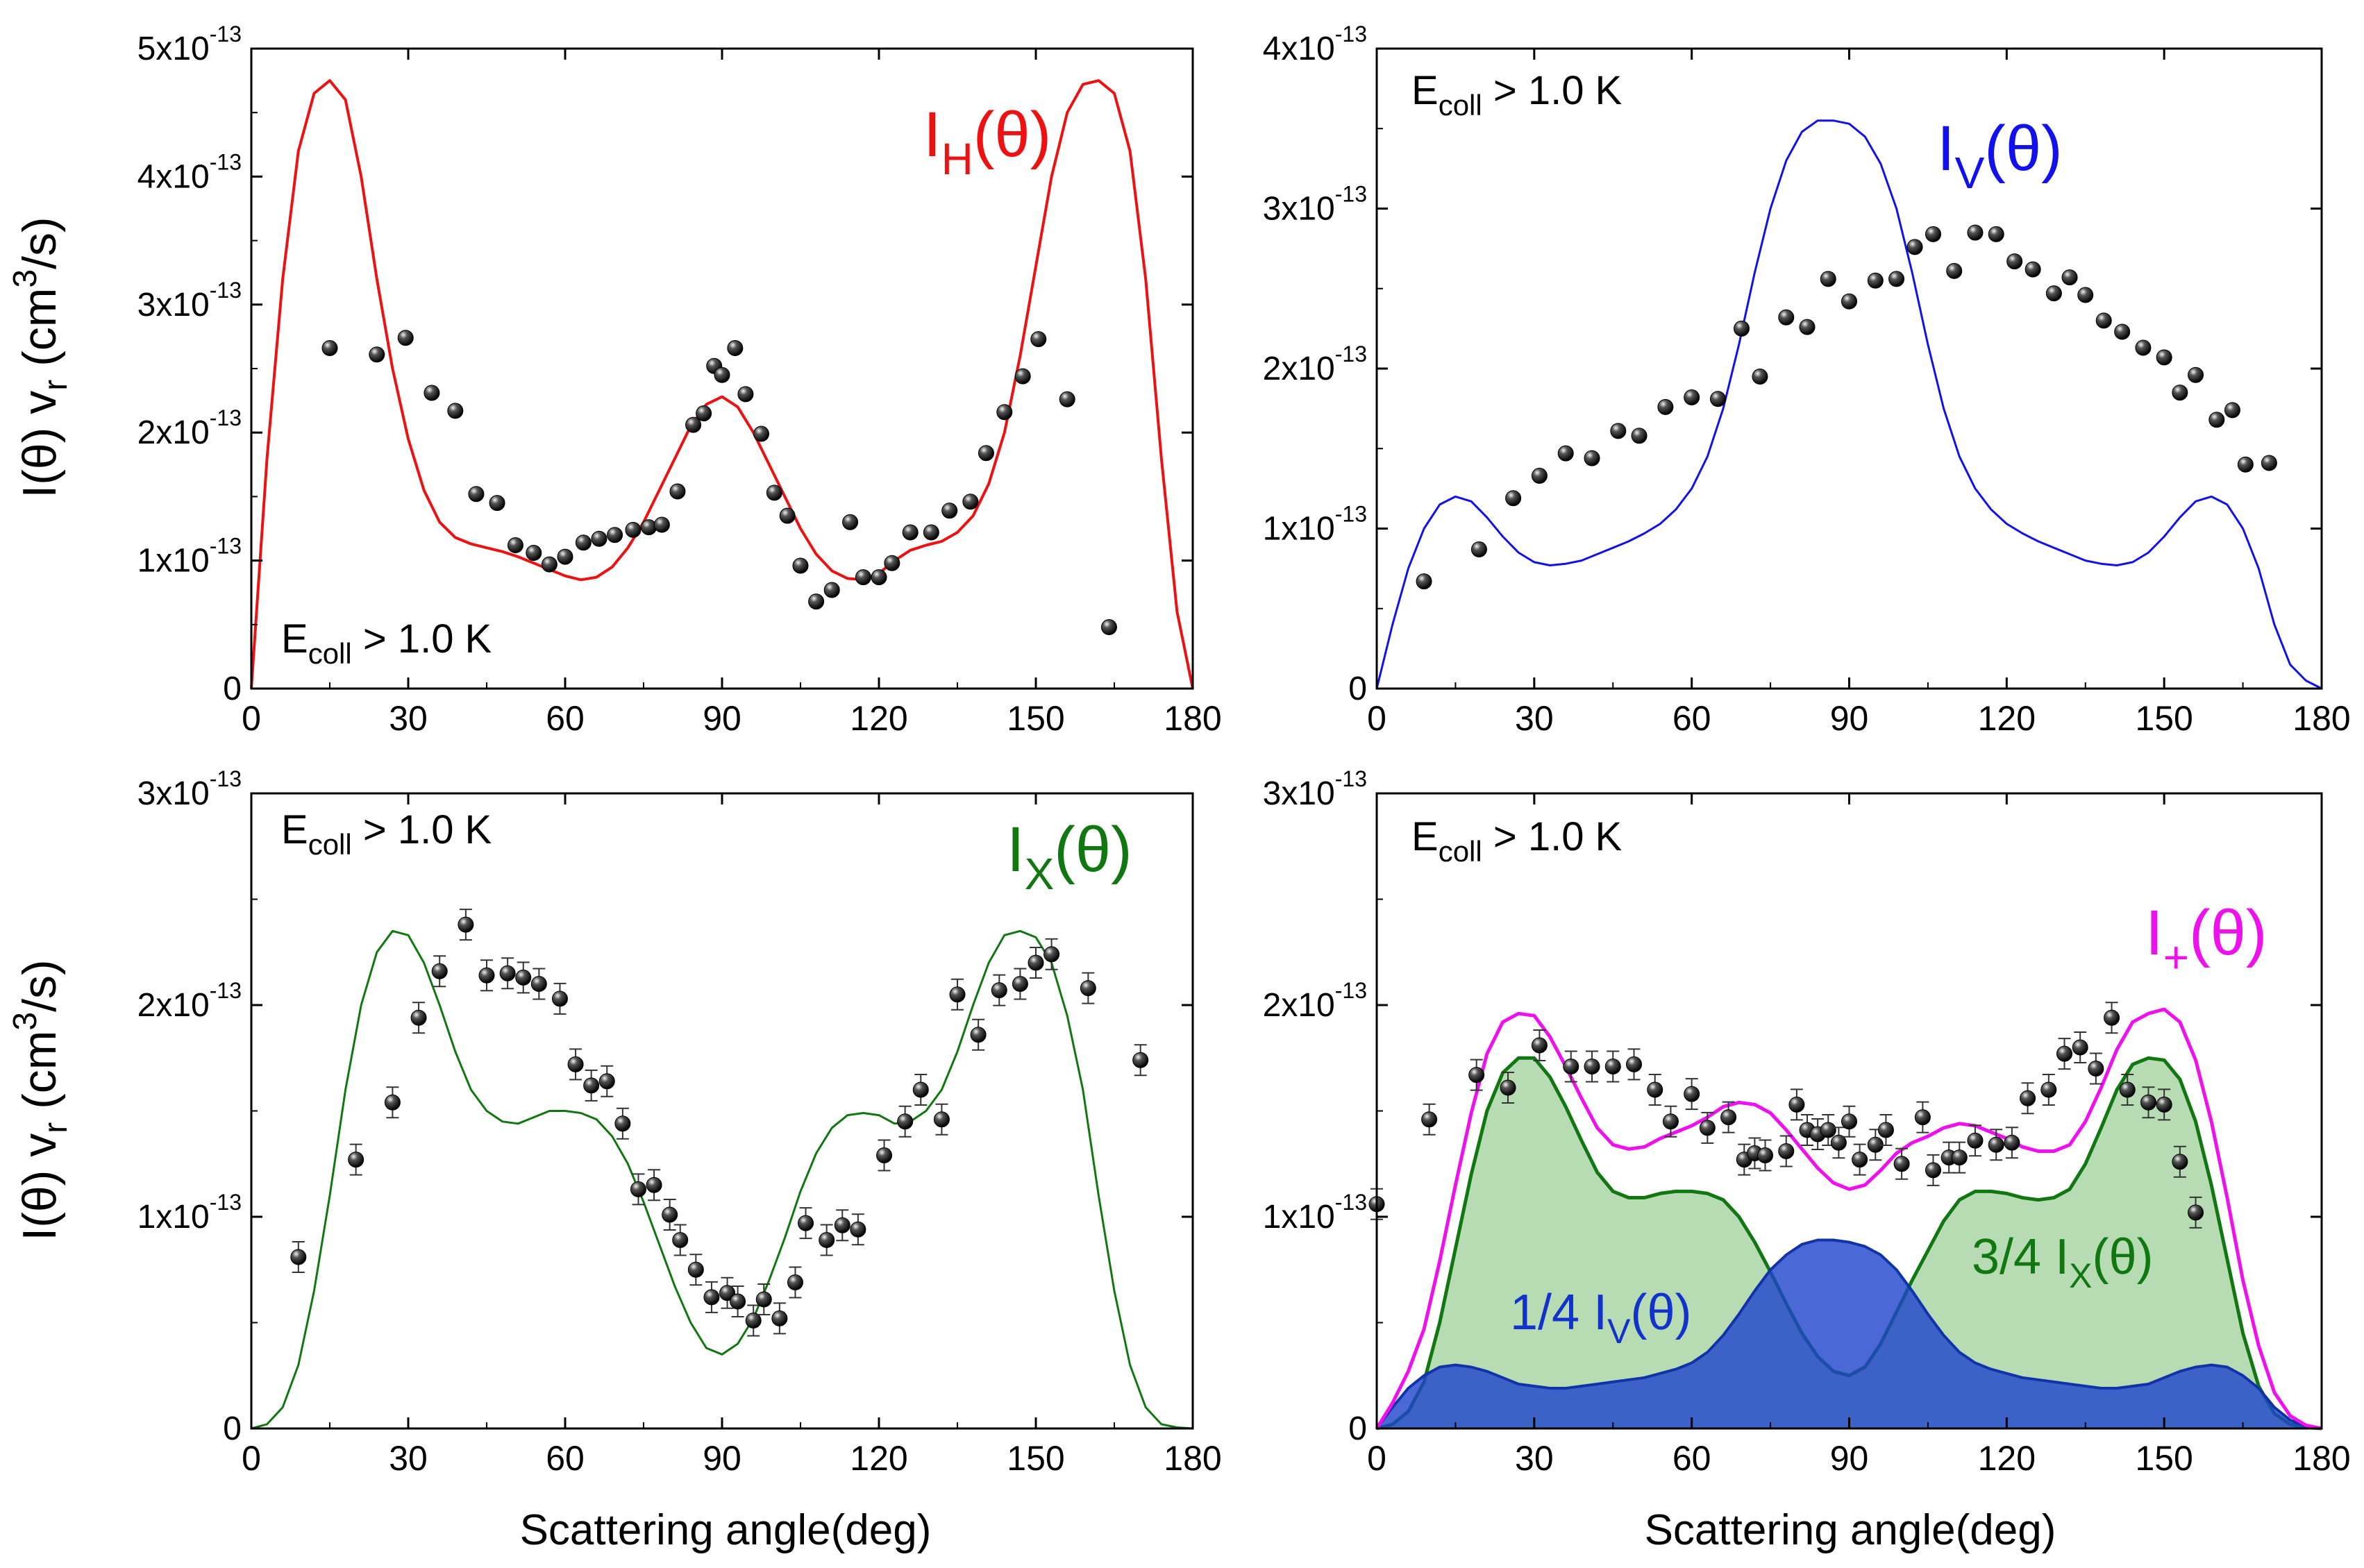 This screenshot has height=1568, width=2364. What do you see at coordinates (1069, 856) in the screenshot?
I see `curve-label-ix: IX(θ)` at bounding box center [1069, 856].